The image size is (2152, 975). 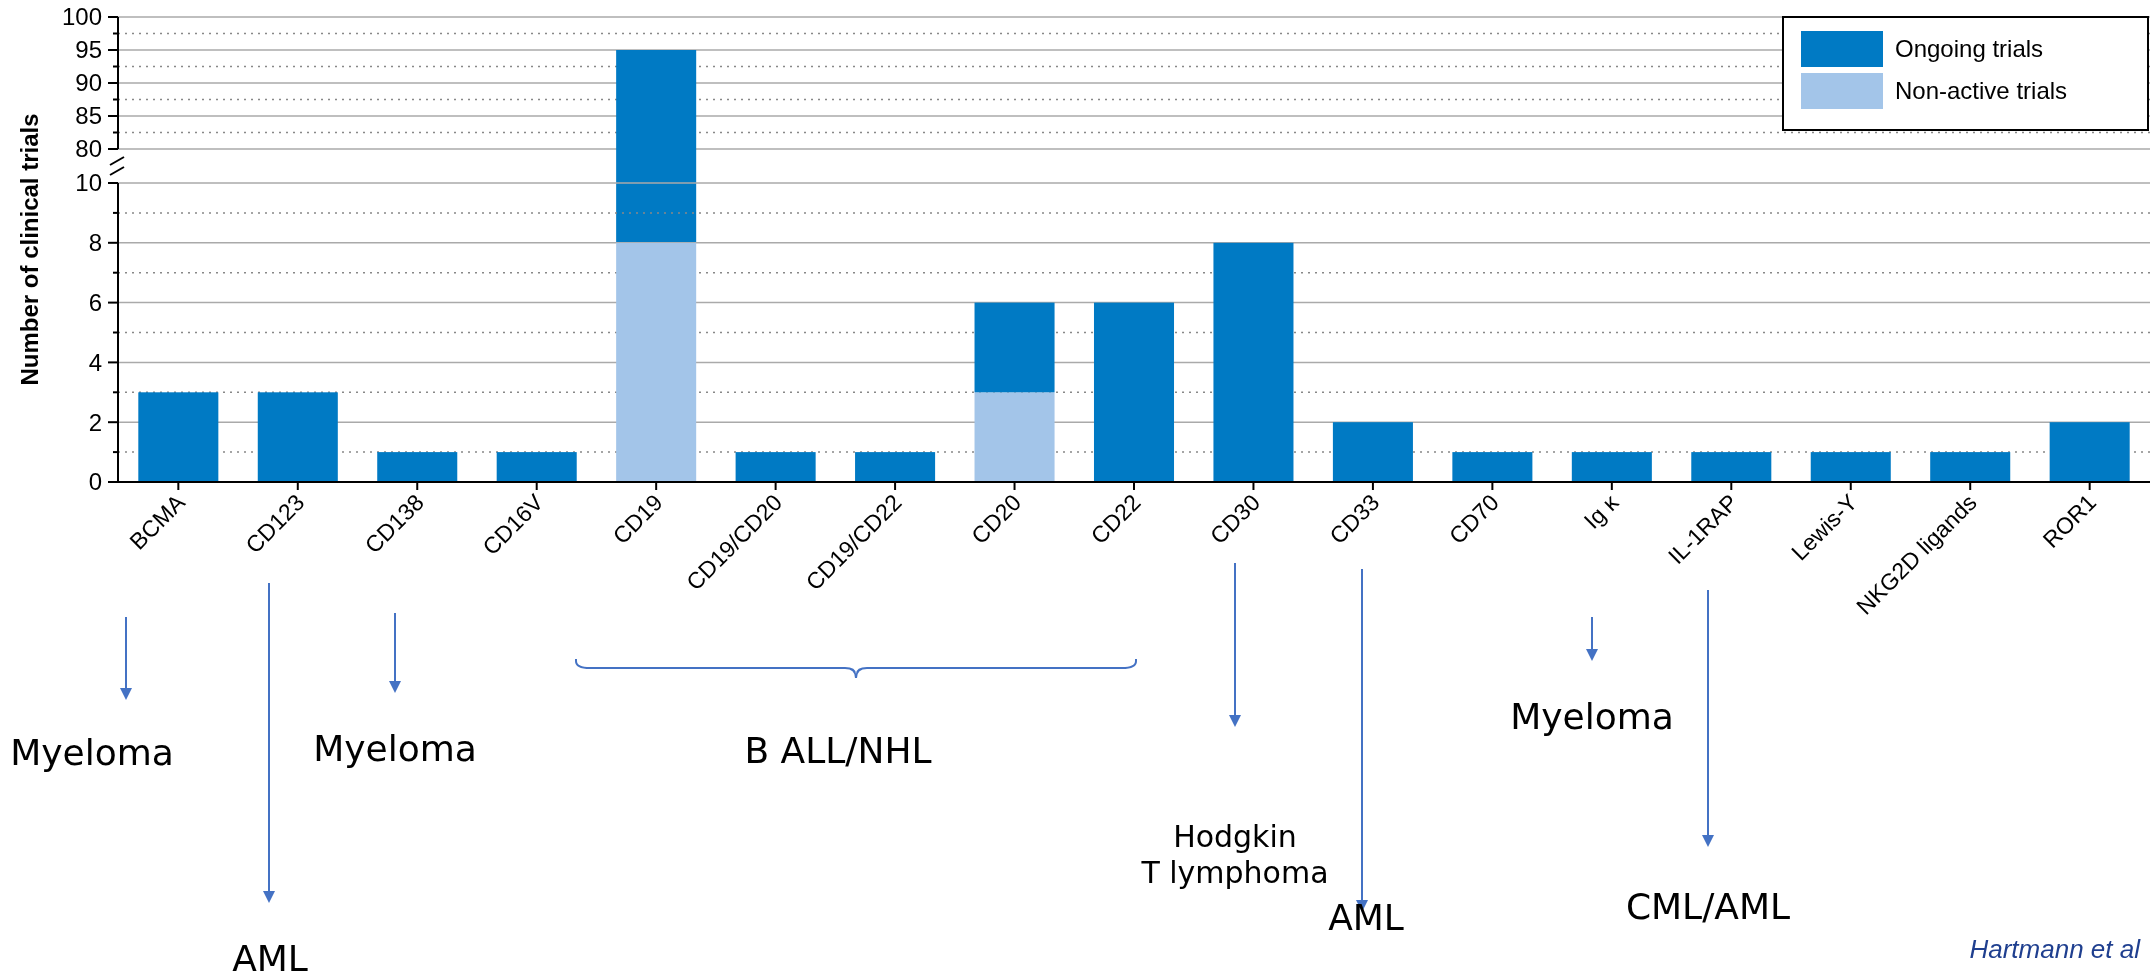 I want to click on text: B ALL/NHL, so click(x=838, y=750).